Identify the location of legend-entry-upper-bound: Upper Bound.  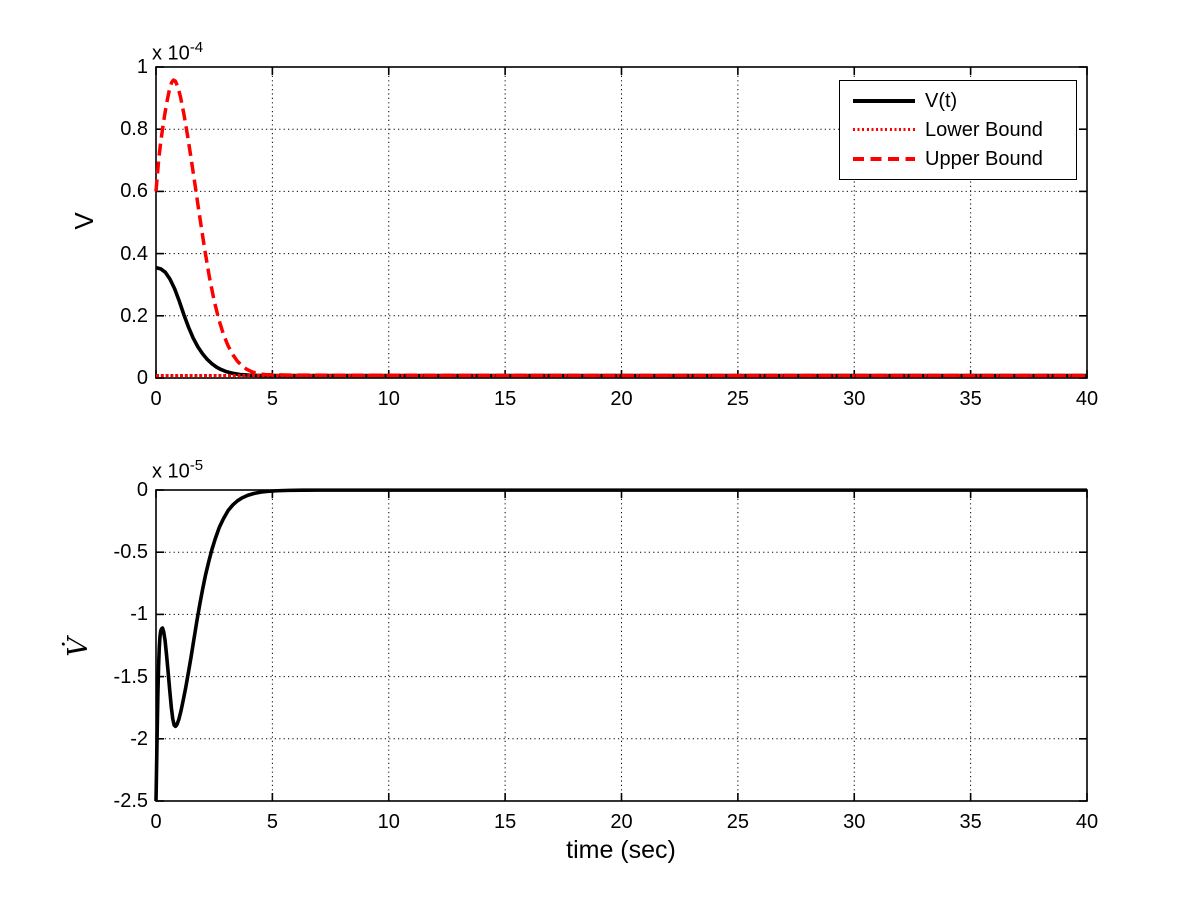
(964, 159).